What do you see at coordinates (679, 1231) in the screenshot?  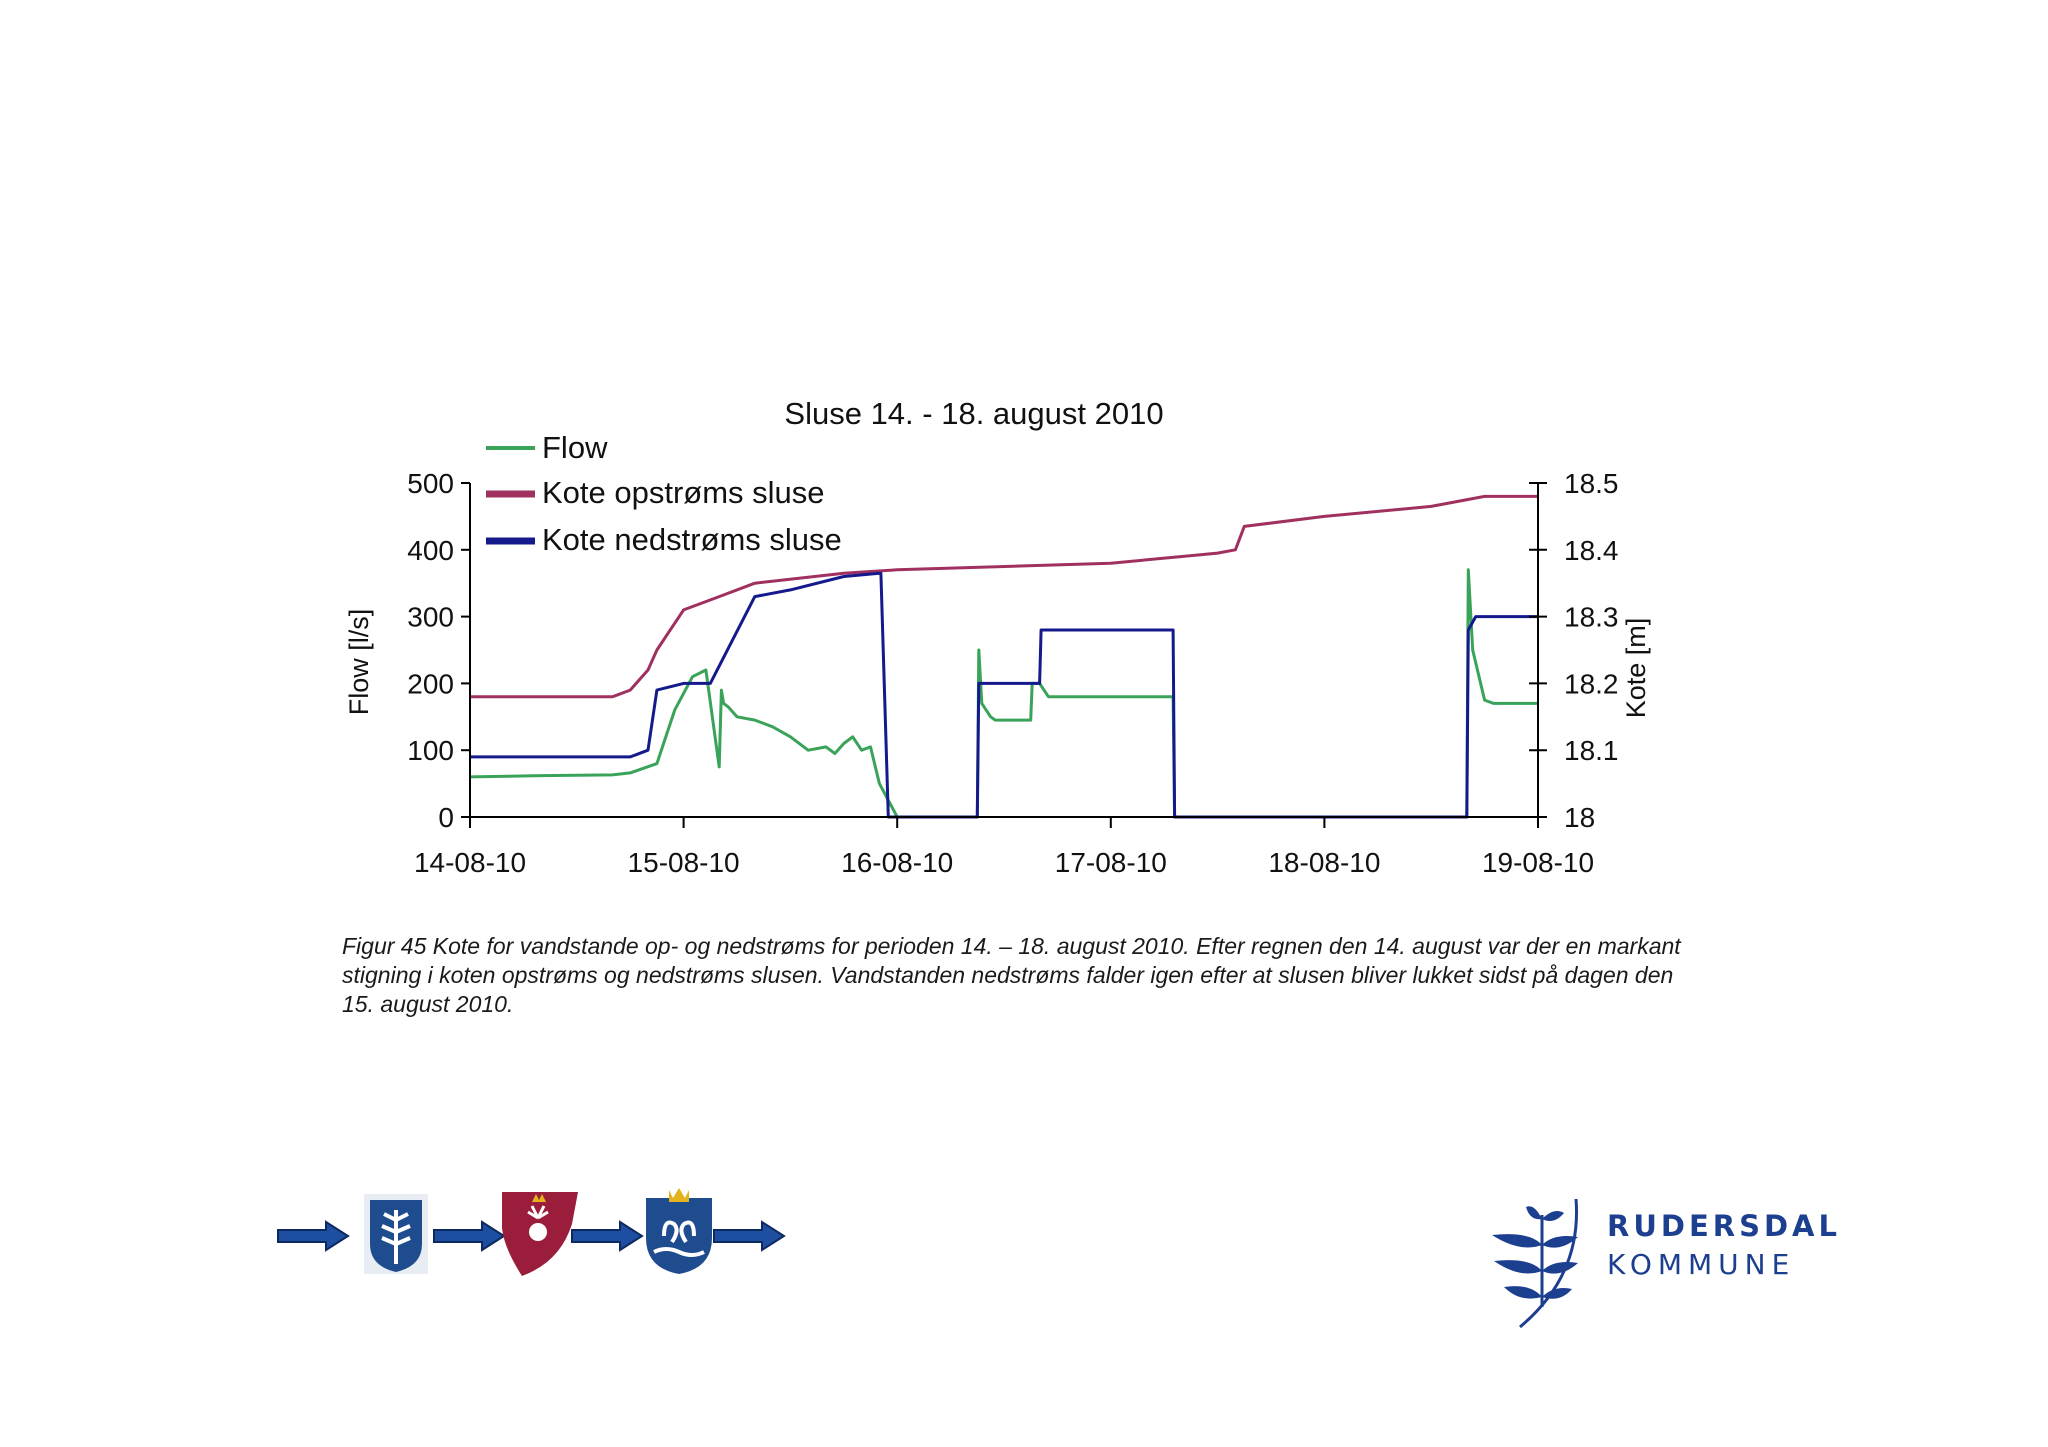 I see `shield-swans-icon` at bounding box center [679, 1231].